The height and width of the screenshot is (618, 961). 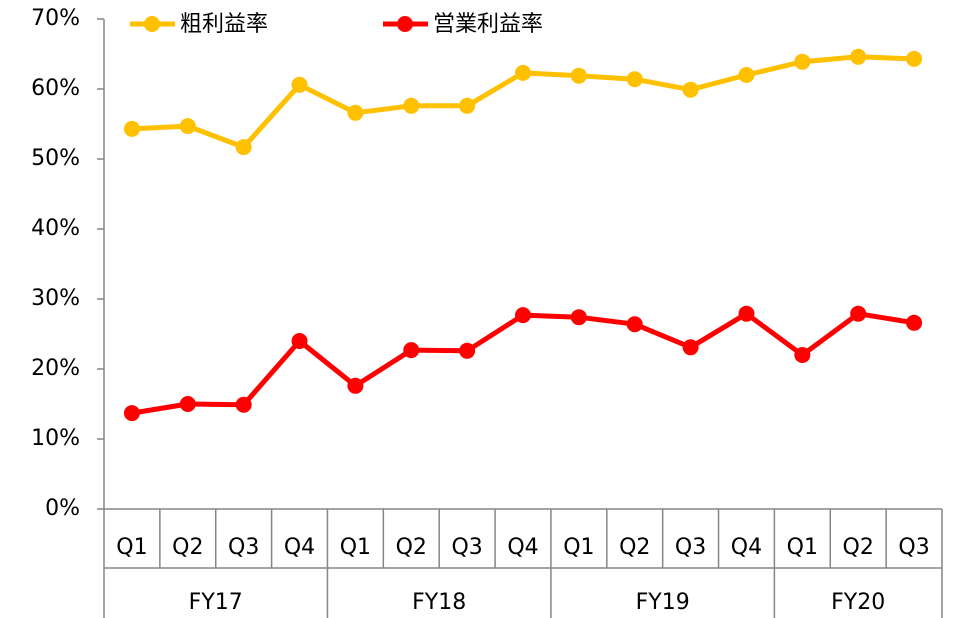 What do you see at coordinates (523, 363) in the screenshot?
I see `series-line` at bounding box center [523, 363].